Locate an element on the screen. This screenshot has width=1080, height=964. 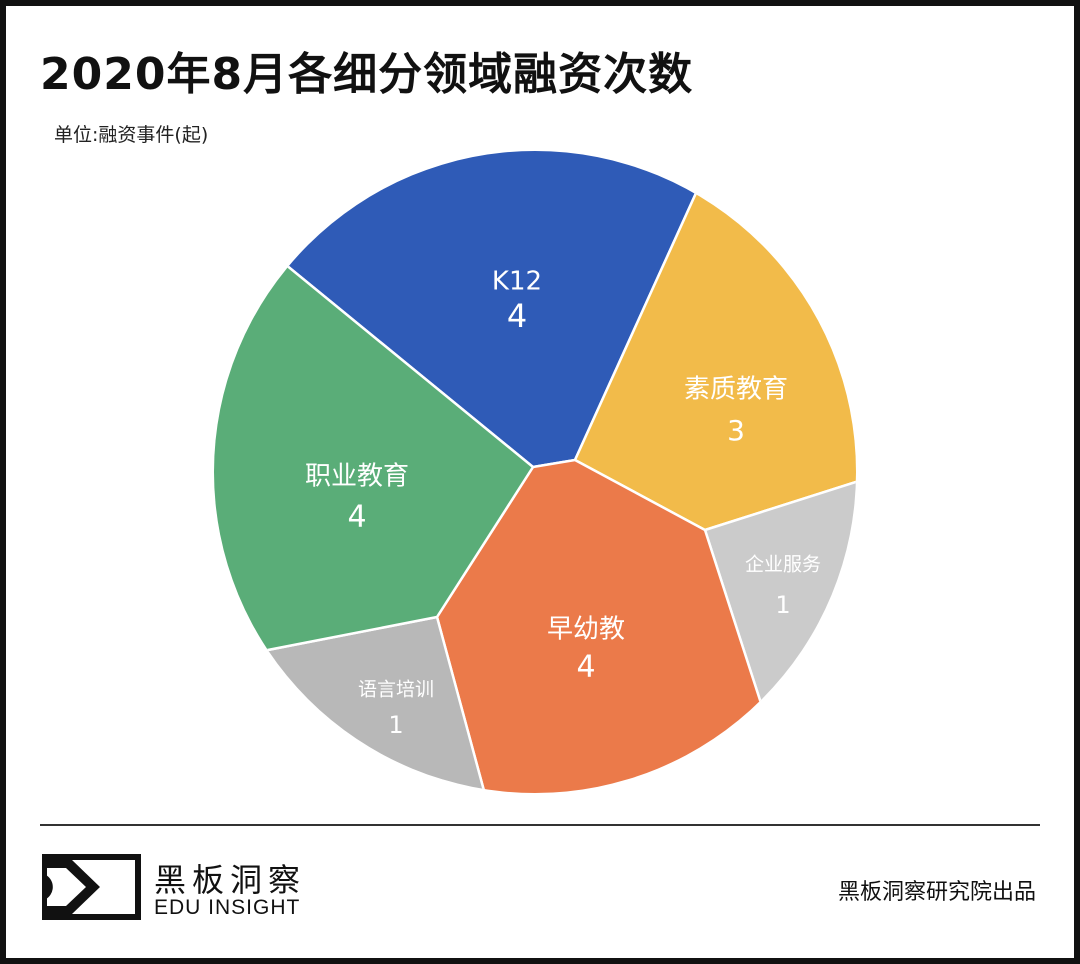
slice-label: K12 is located at coordinates (517, 282).